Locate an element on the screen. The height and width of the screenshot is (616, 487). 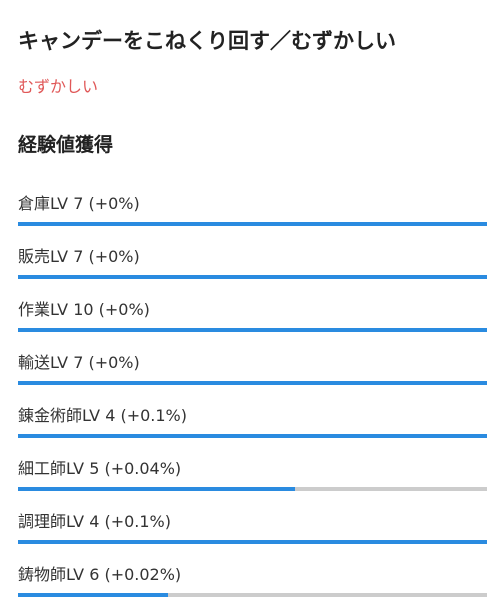
exp-label: 調理師LV 4 (+0.1%) is located at coordinates (94, 521).